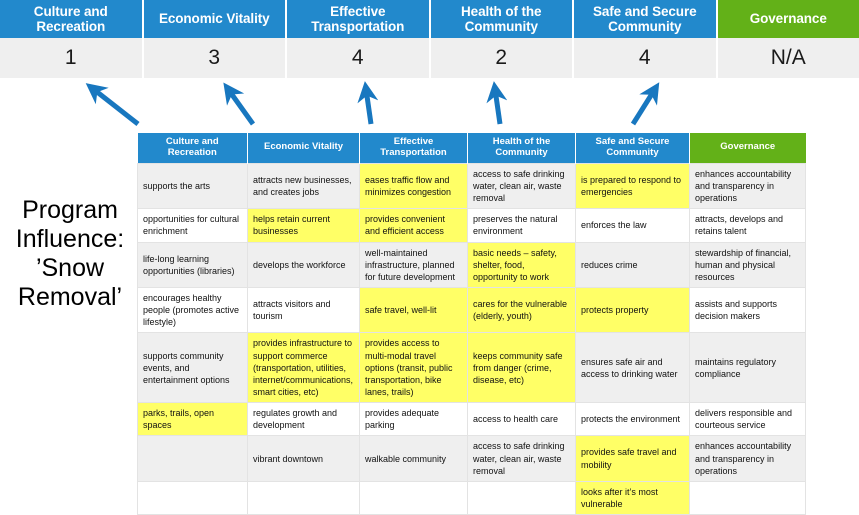  I want to click on matrix-header-safe-and-secure-community: Safe and Secure Community, so click(633, 148).